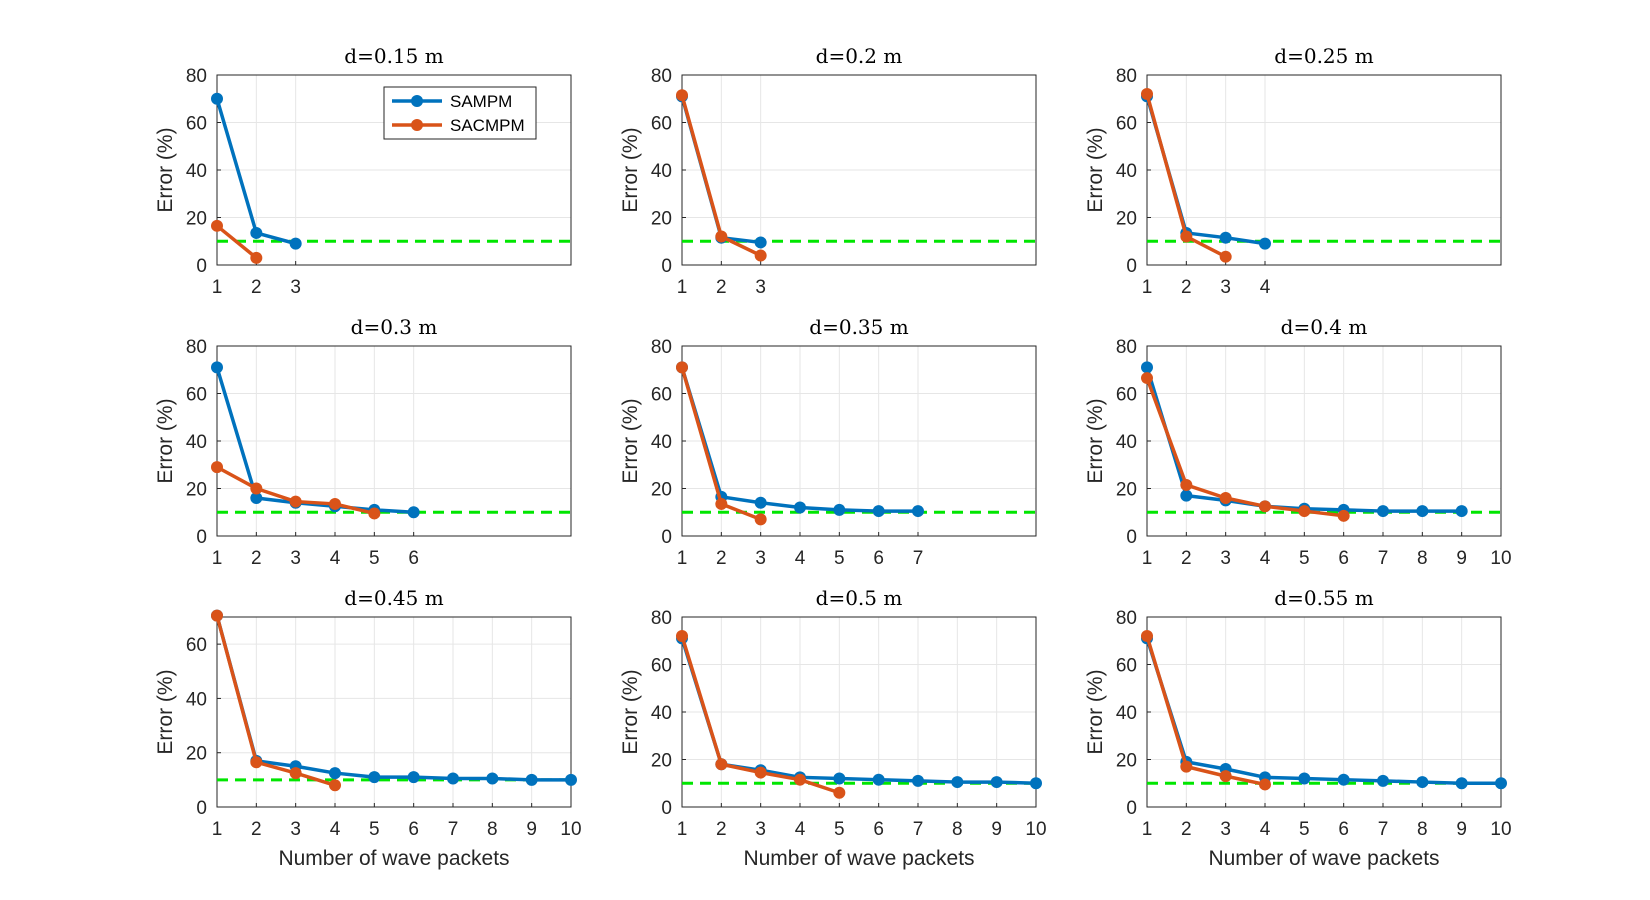 Image resolution: width=1650 pixels, height=900 pixels. Describe the element at coordinates (859, 56) in the screenshot. I see `panel-title: d=0.2 m` at that location.